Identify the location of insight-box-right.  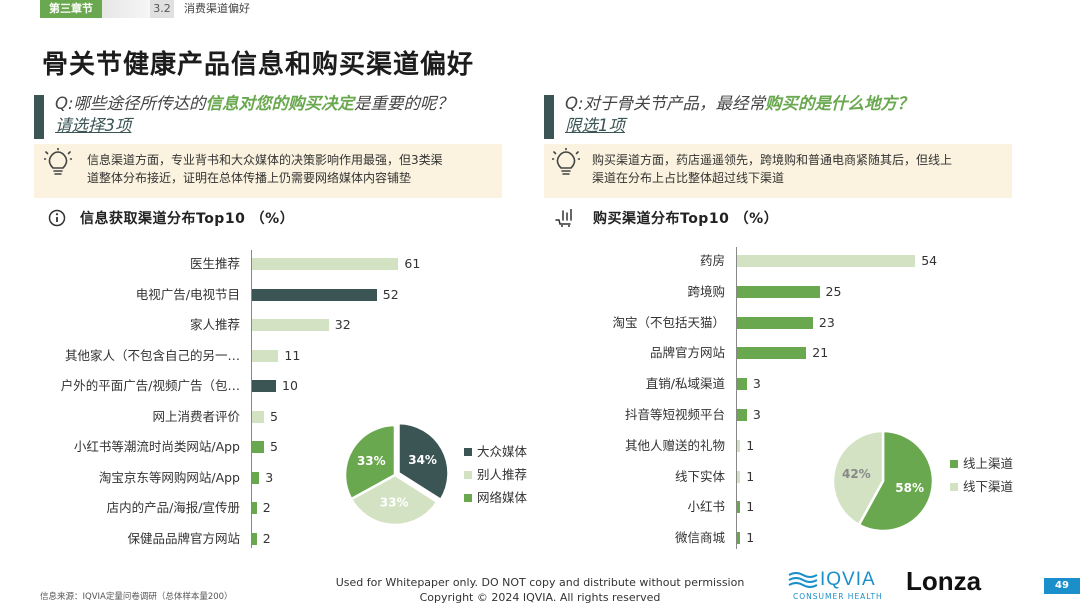
(778, 171).